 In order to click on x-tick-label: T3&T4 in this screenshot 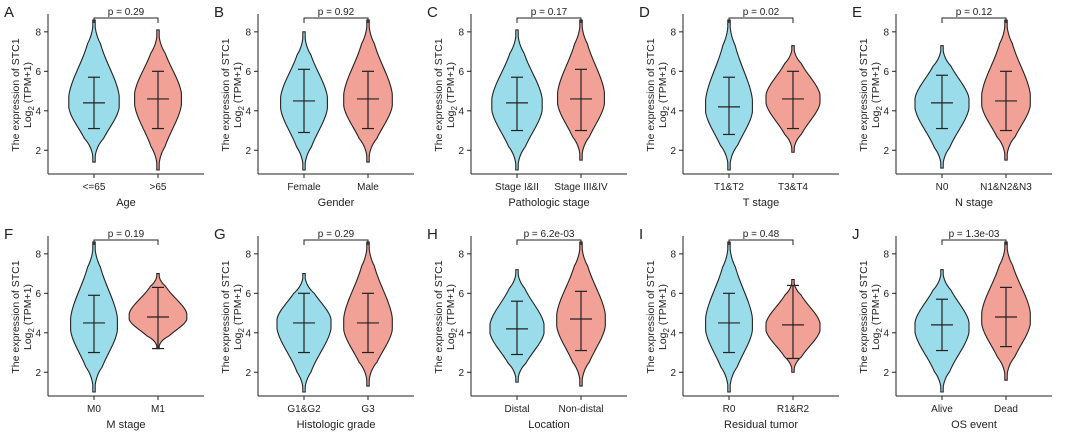, I will do `click(793, 187)`.